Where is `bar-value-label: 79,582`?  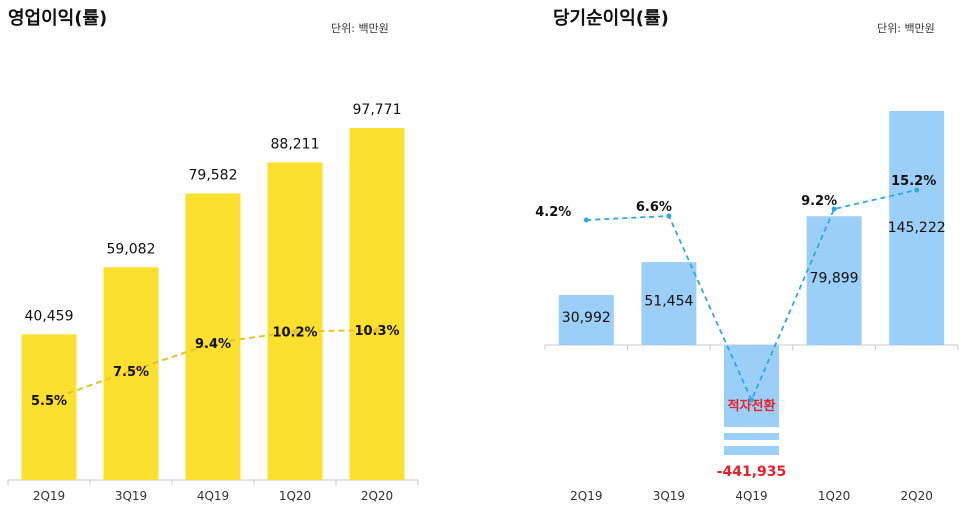
bar-value-label: 79,582 is located at coordinates (213, 175).